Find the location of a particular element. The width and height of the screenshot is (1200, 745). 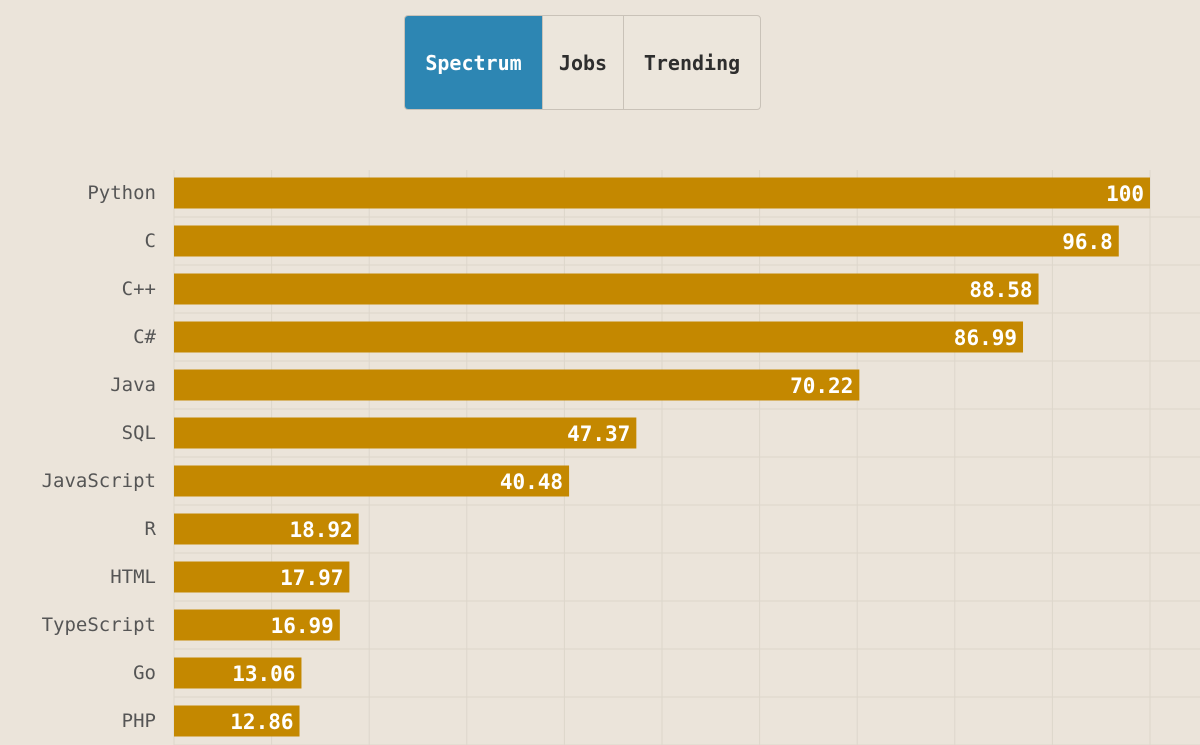

value-label: 47.37 is located at coordinates (598, 434).